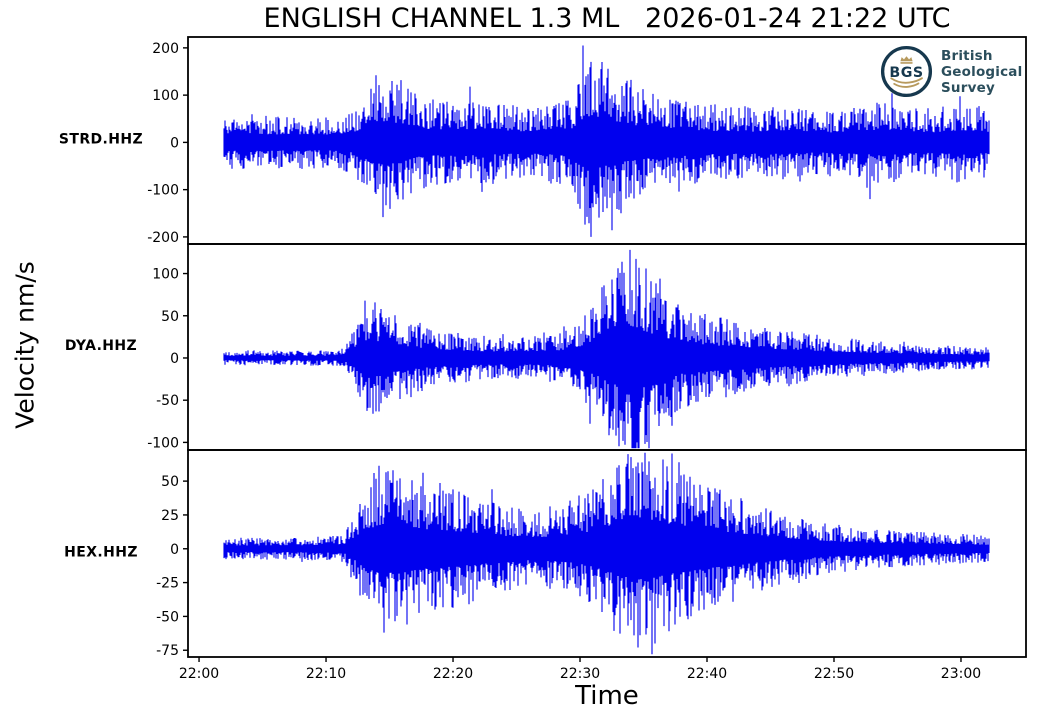  Describe the element at coordinates (101, 140) in the screenshot. I see `station-label-strd-hhz: STRD.HHZ` at that location.